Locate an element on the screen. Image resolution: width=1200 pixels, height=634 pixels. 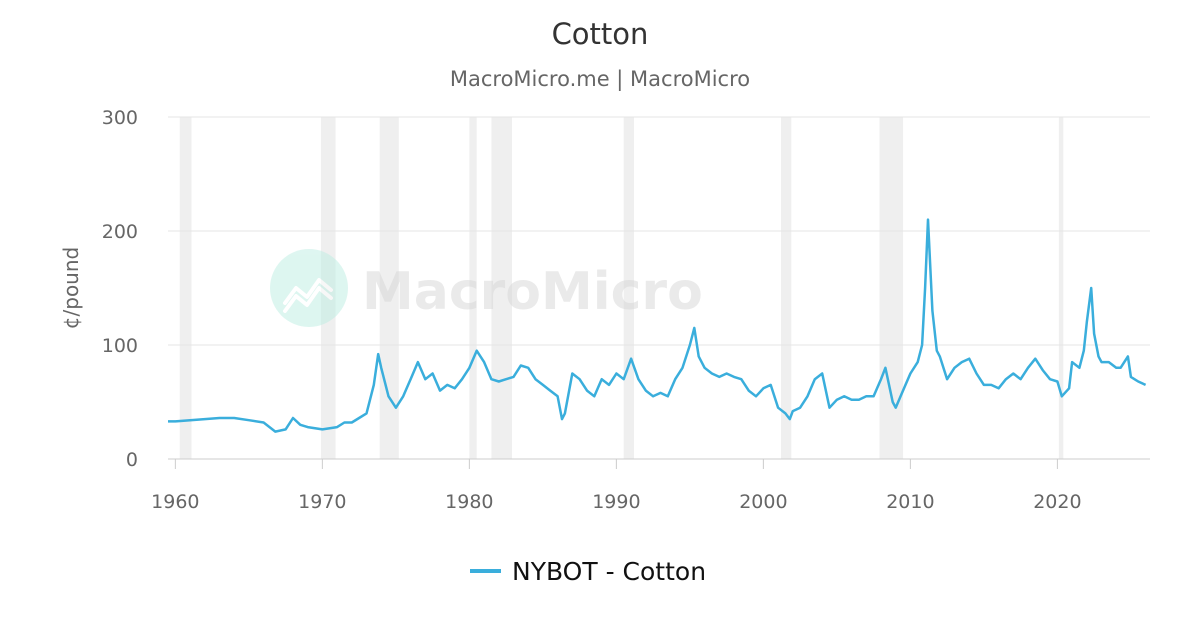
x-tick-label: 1970 is located at coordinates (322, 502).